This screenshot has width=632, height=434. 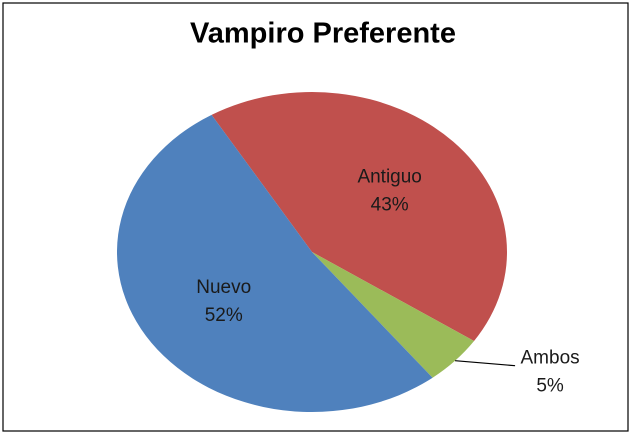 I want to click on chart-title: Vampiro Preferente, so click(x=323, y=34).